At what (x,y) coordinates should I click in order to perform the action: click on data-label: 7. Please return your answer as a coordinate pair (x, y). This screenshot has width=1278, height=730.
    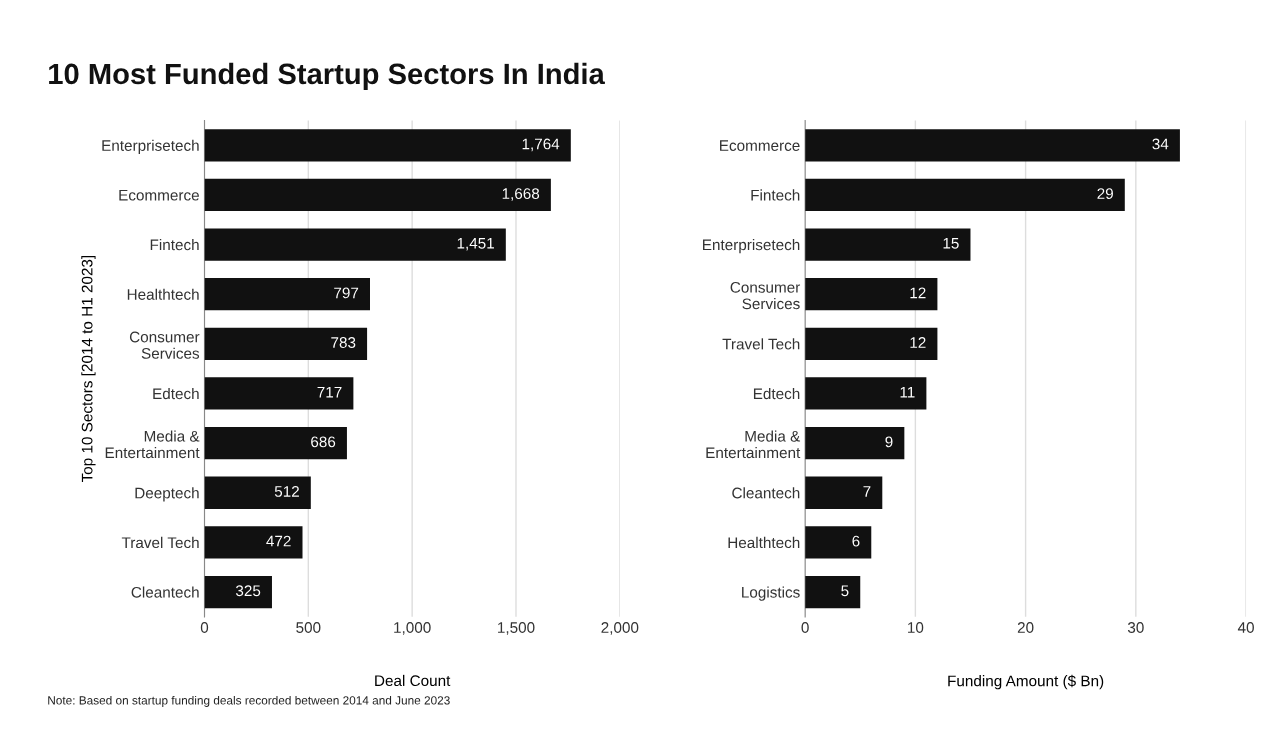
    Looking at the image, I should click on (867, 491).